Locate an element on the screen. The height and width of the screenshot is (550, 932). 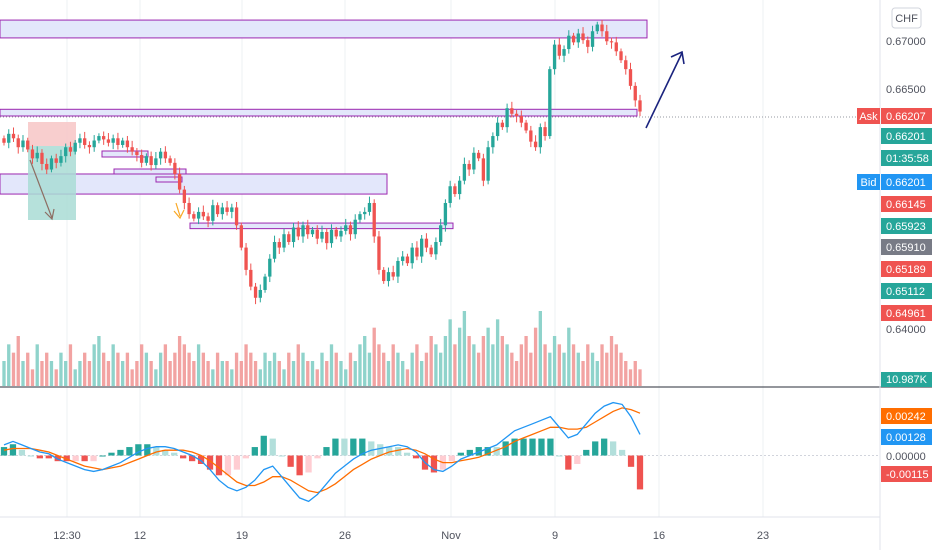
price-tag: 0.66201 is located at coordinates (906, 137).